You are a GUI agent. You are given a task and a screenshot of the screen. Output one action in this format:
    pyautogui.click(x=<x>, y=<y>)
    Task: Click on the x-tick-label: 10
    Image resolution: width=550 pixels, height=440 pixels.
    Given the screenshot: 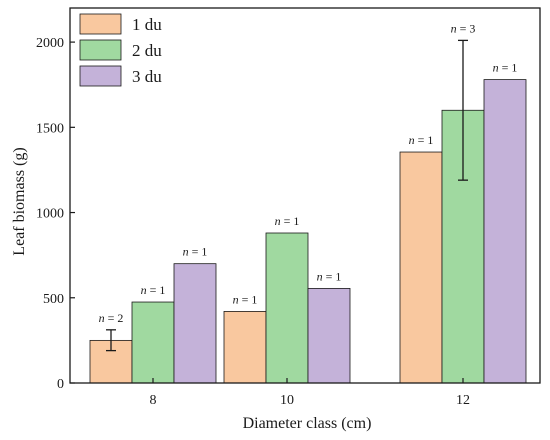 What is the action you would take?
    pyautogui.click(x=287, y=400)
    